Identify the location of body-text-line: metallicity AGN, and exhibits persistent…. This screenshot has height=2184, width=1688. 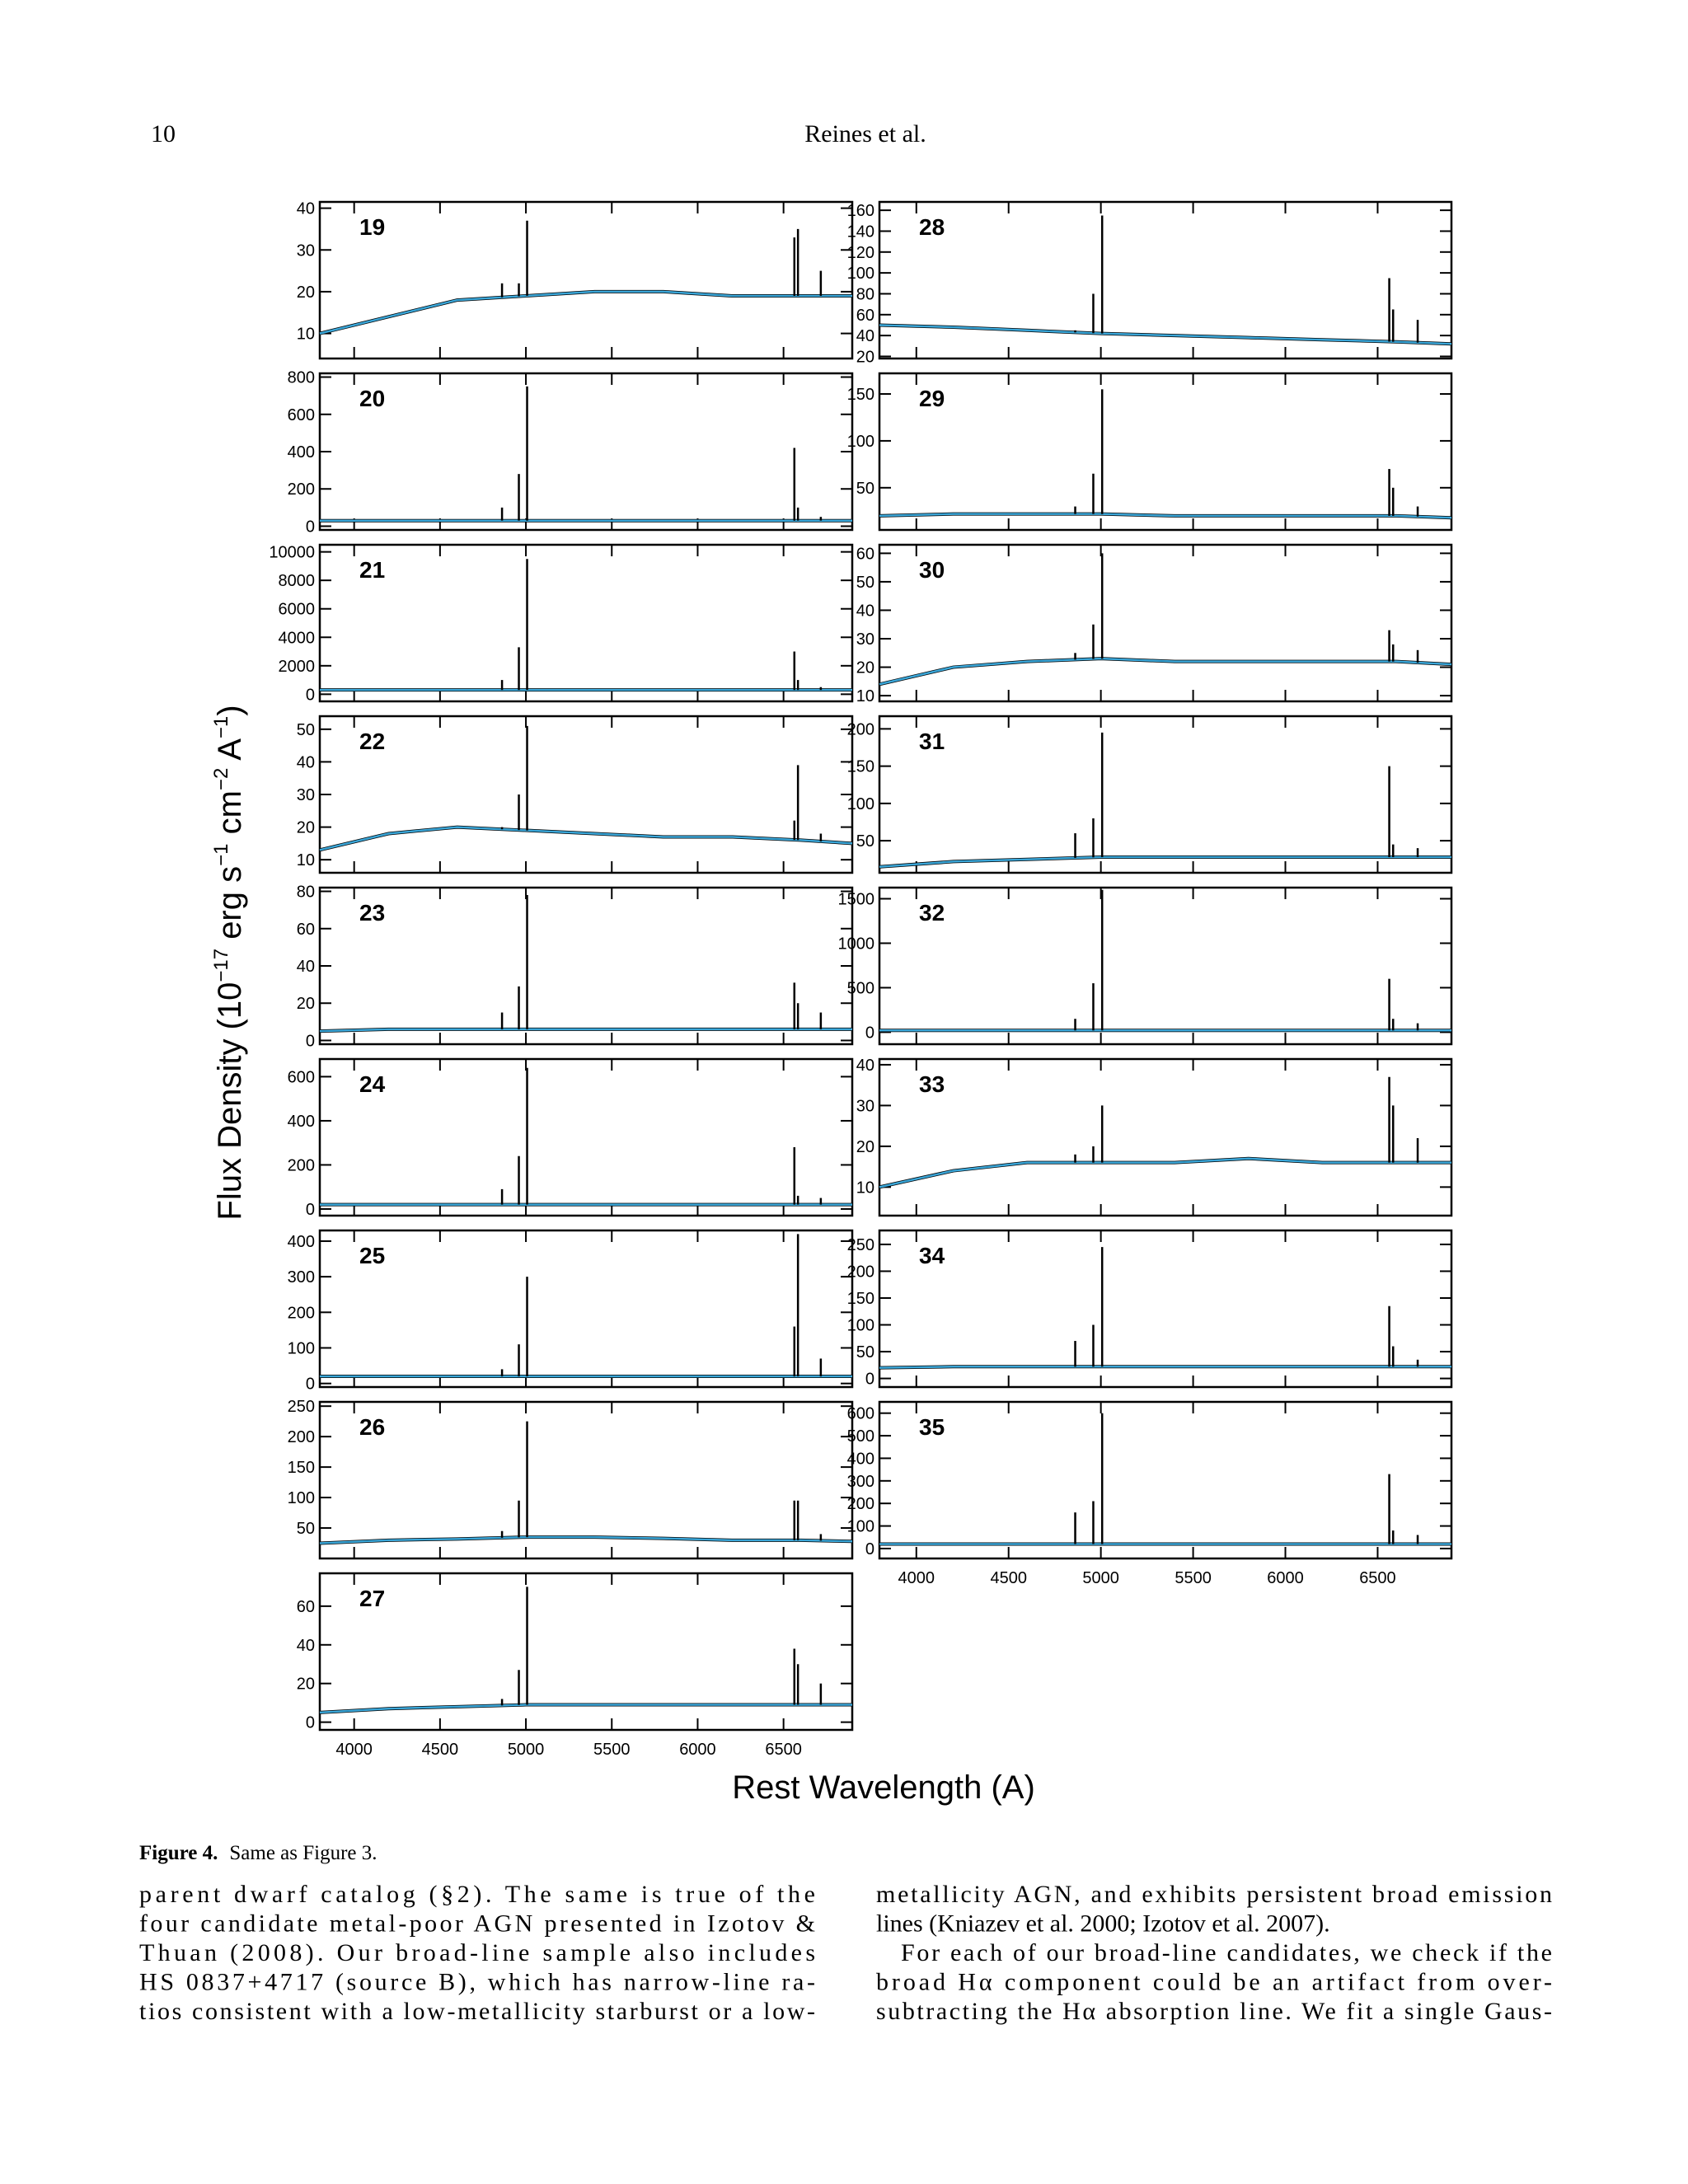
(1214, 1894).